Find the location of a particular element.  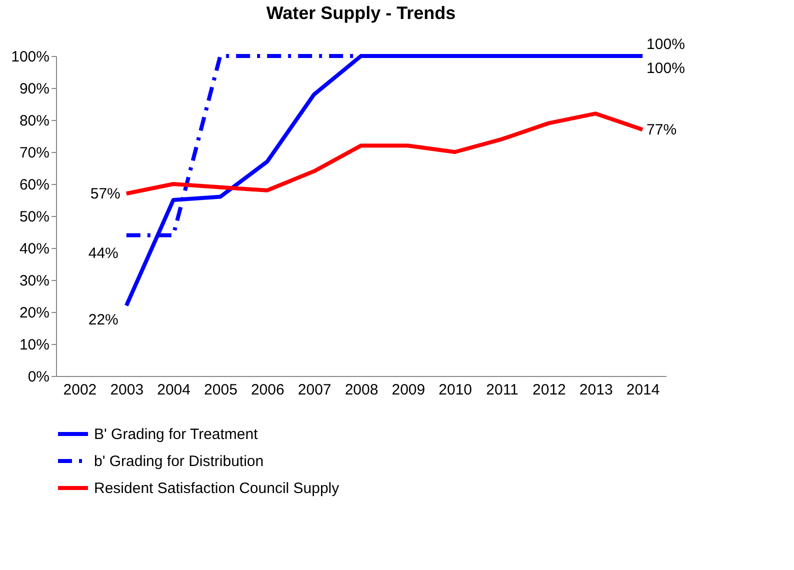

legend-label: Resident Satisfaction Council Supply is located at coordinates (217, 488).